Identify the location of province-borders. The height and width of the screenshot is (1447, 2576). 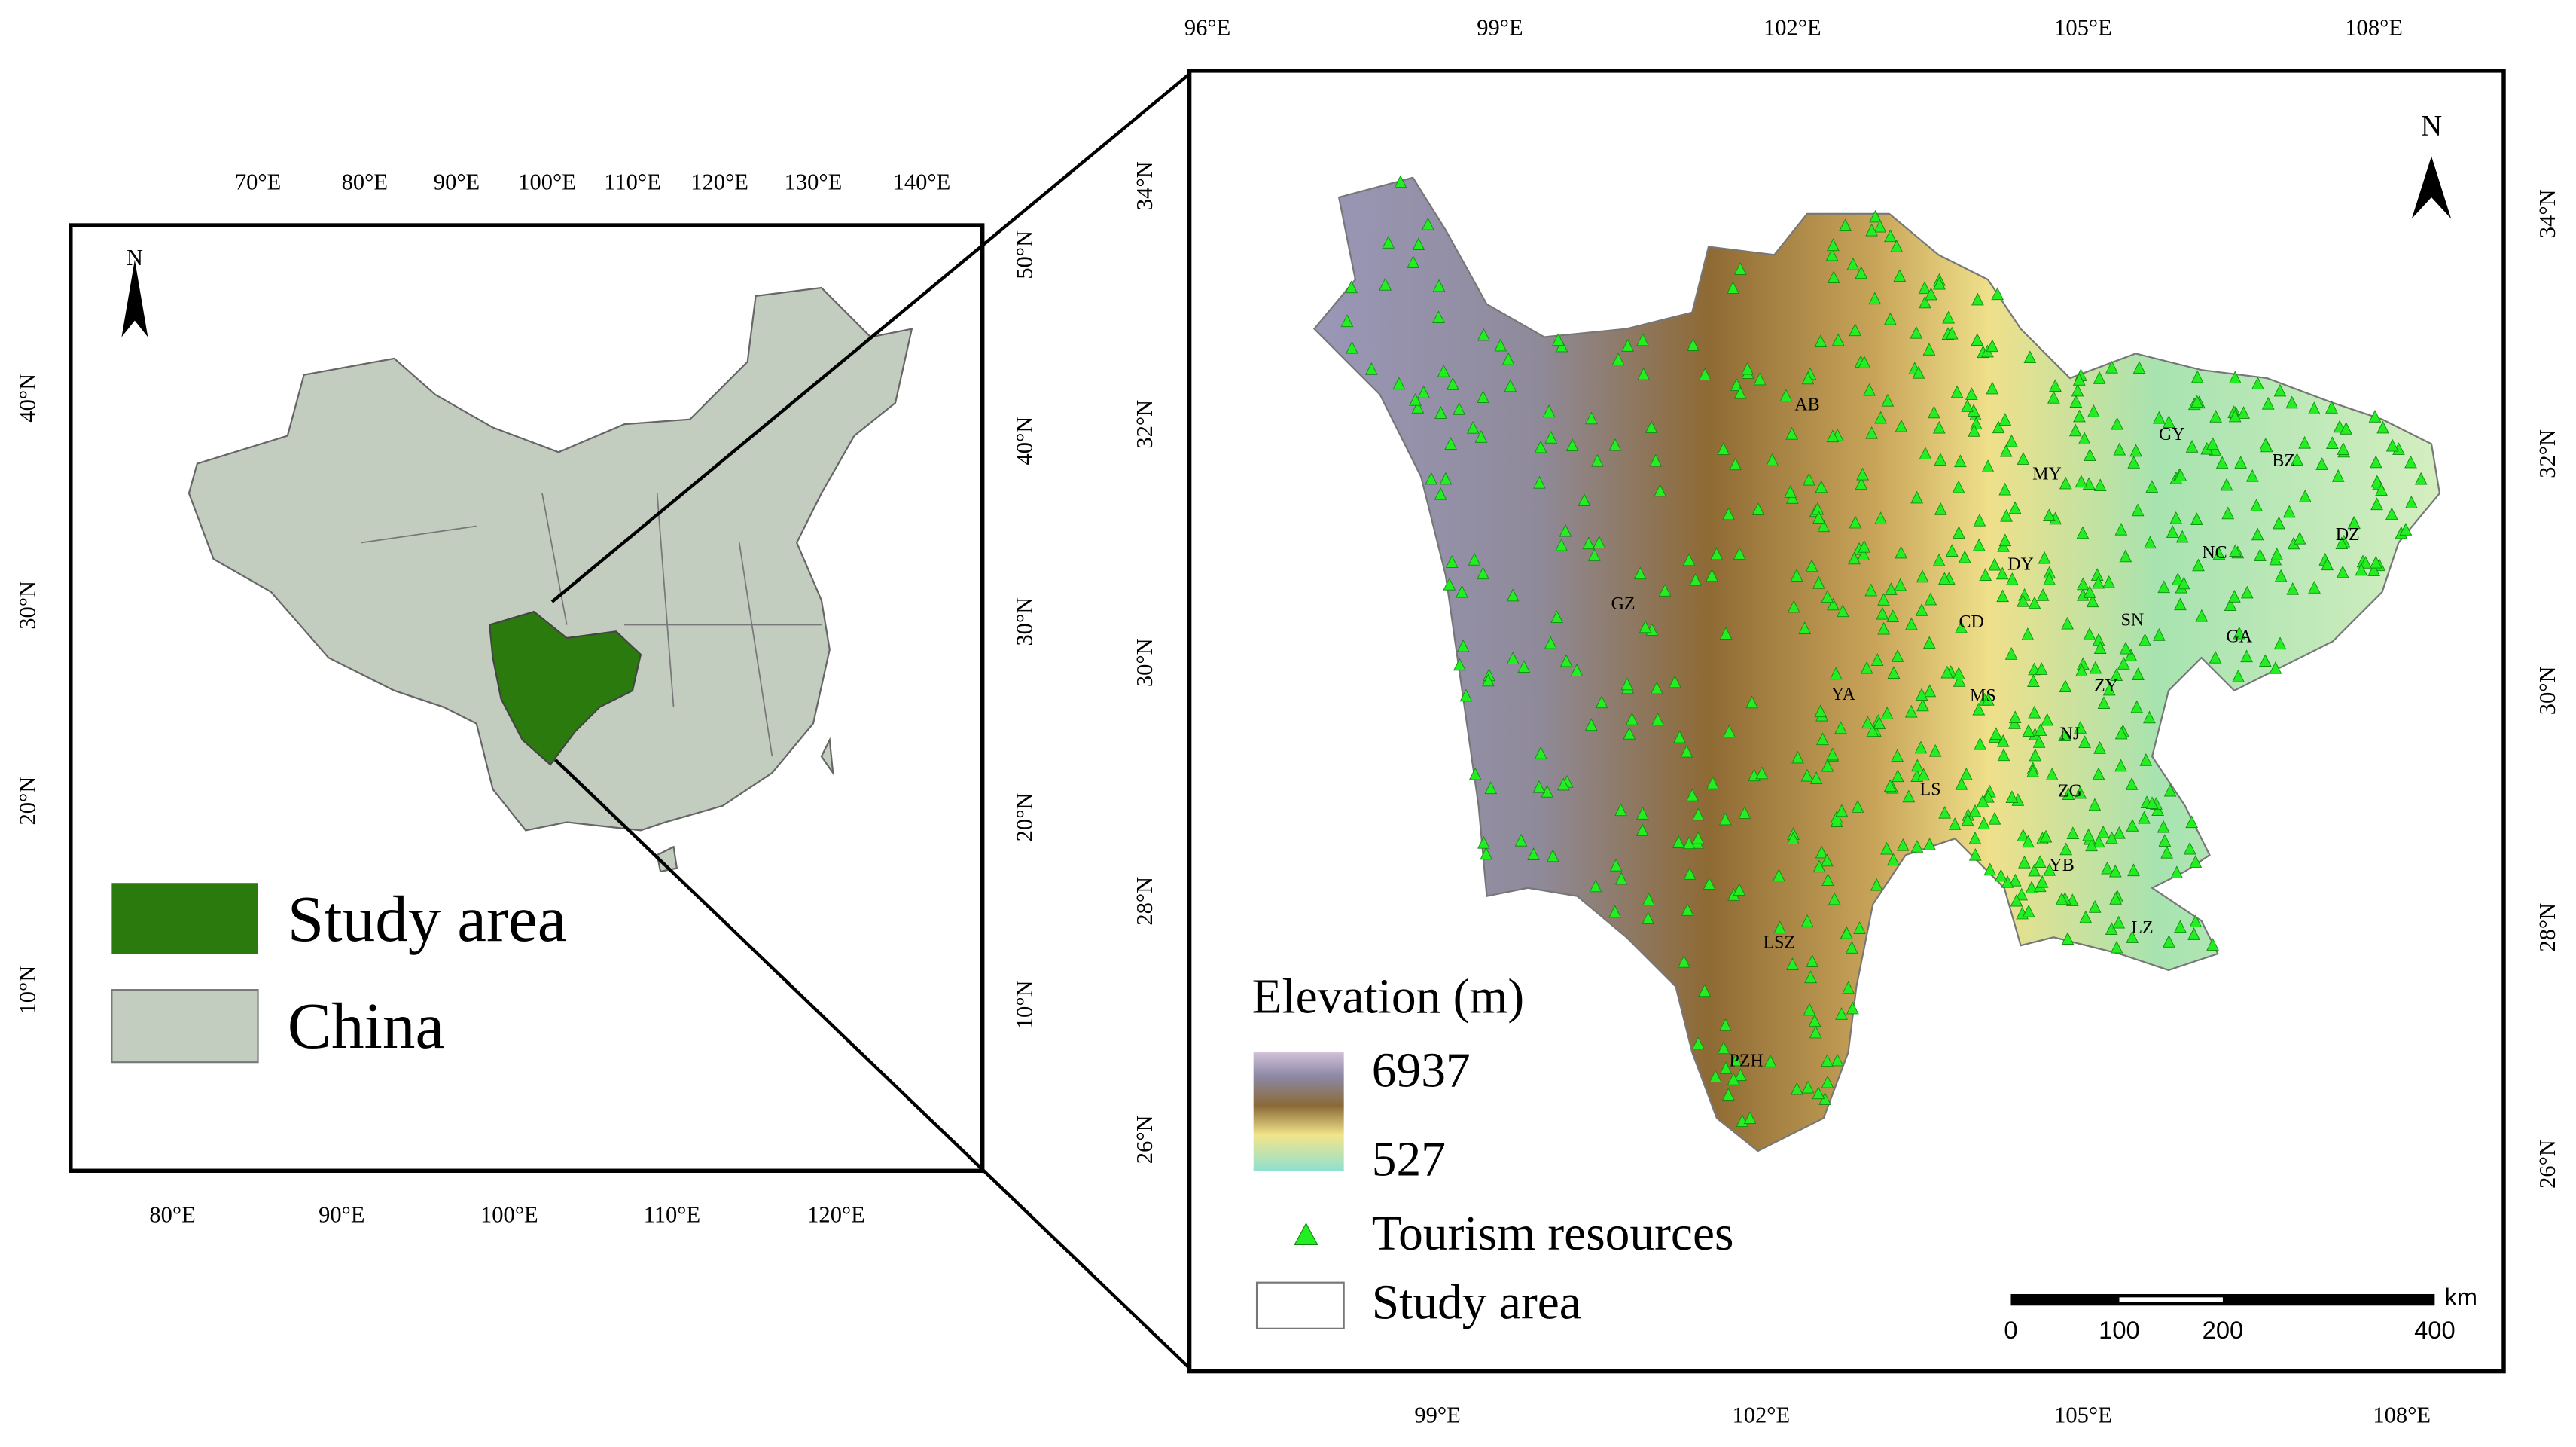
(591, 625).